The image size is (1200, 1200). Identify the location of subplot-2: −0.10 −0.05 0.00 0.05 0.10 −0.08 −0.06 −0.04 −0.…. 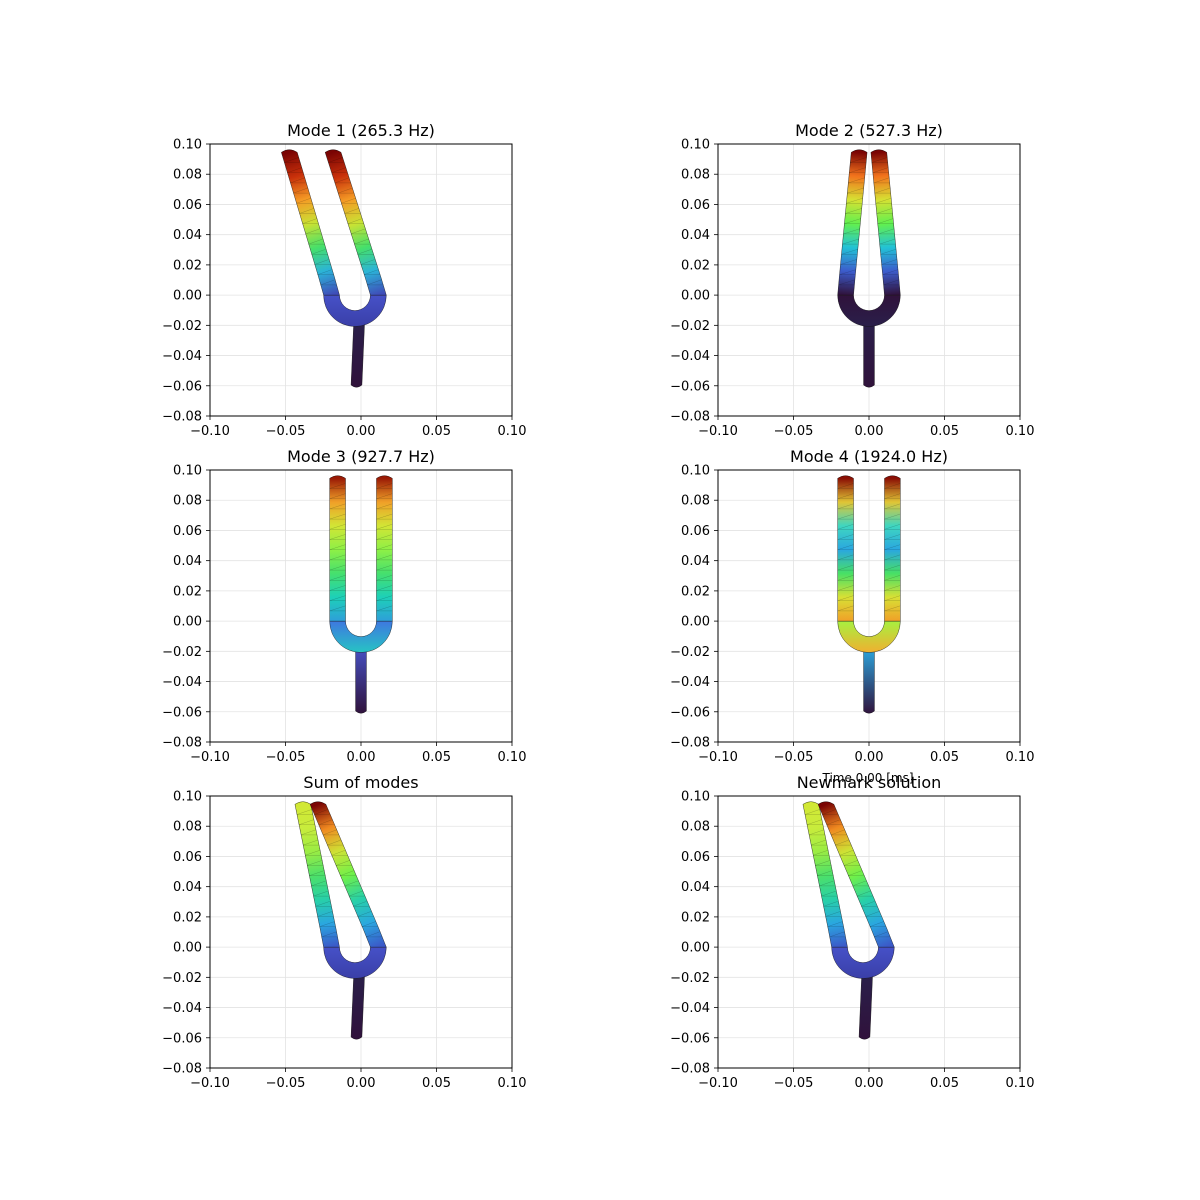
(852, 280).